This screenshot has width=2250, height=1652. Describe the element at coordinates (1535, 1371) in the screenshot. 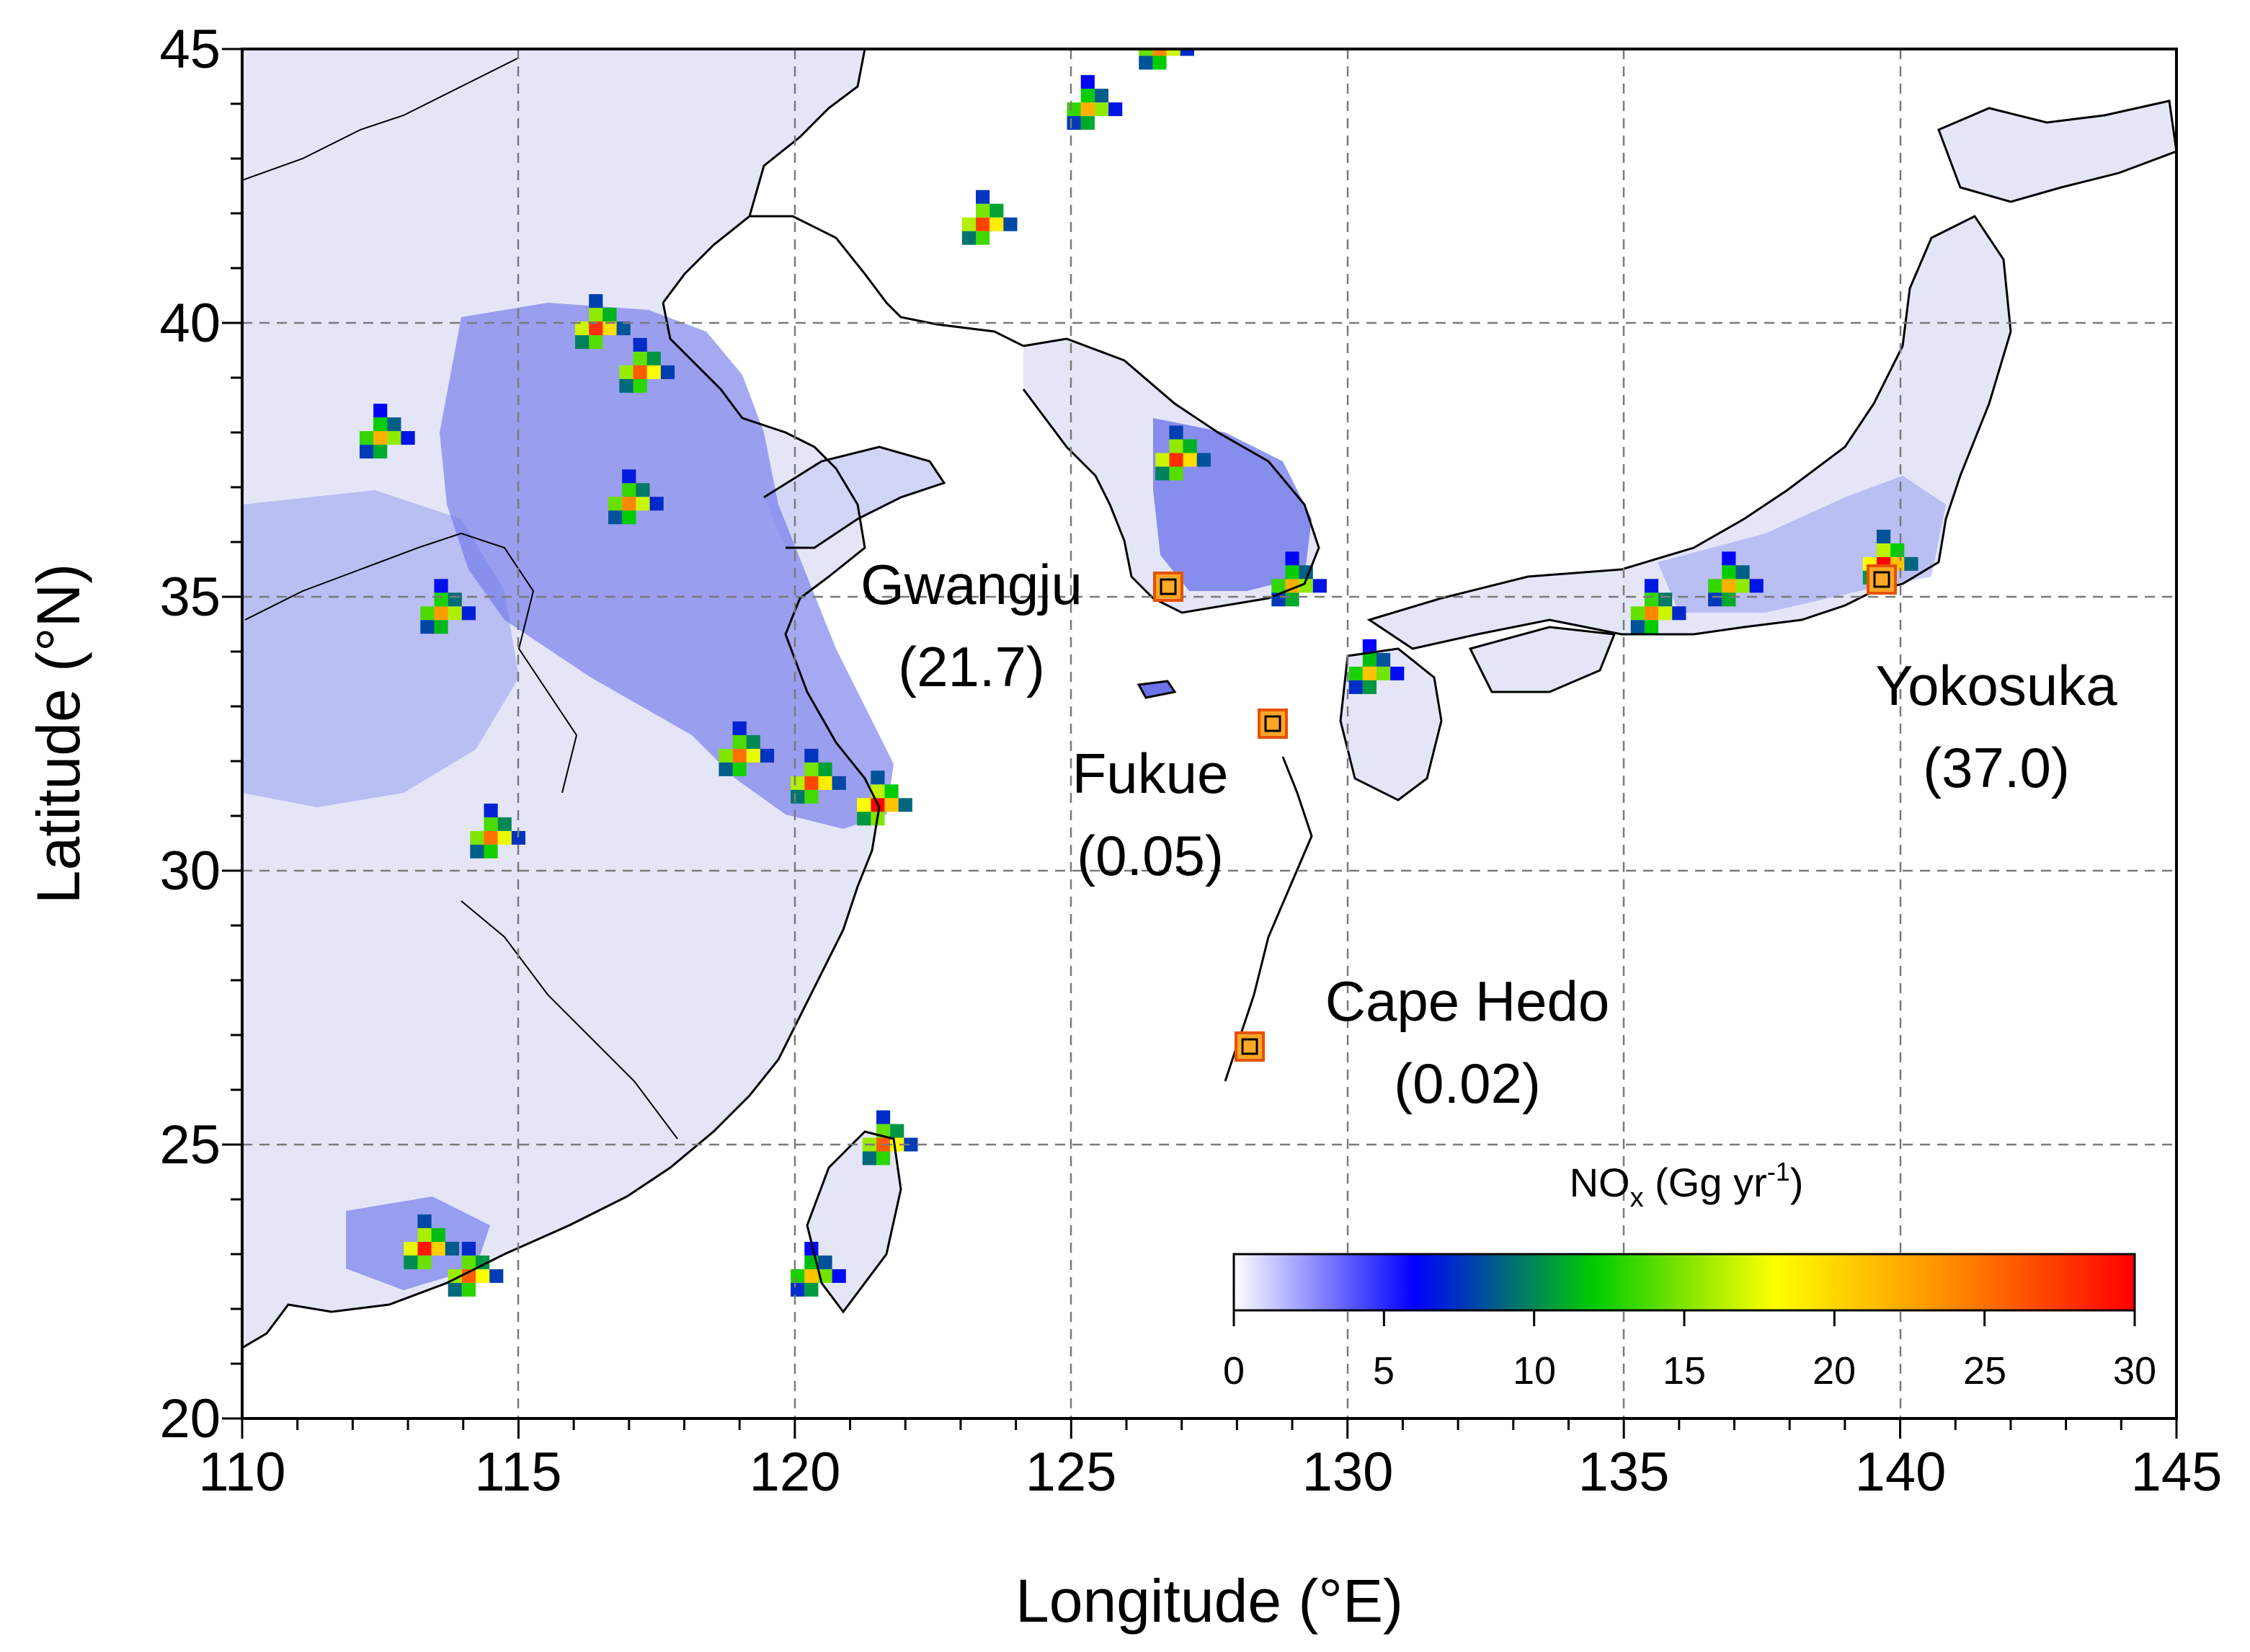

I see `cbar-label-10: 10` at that location.